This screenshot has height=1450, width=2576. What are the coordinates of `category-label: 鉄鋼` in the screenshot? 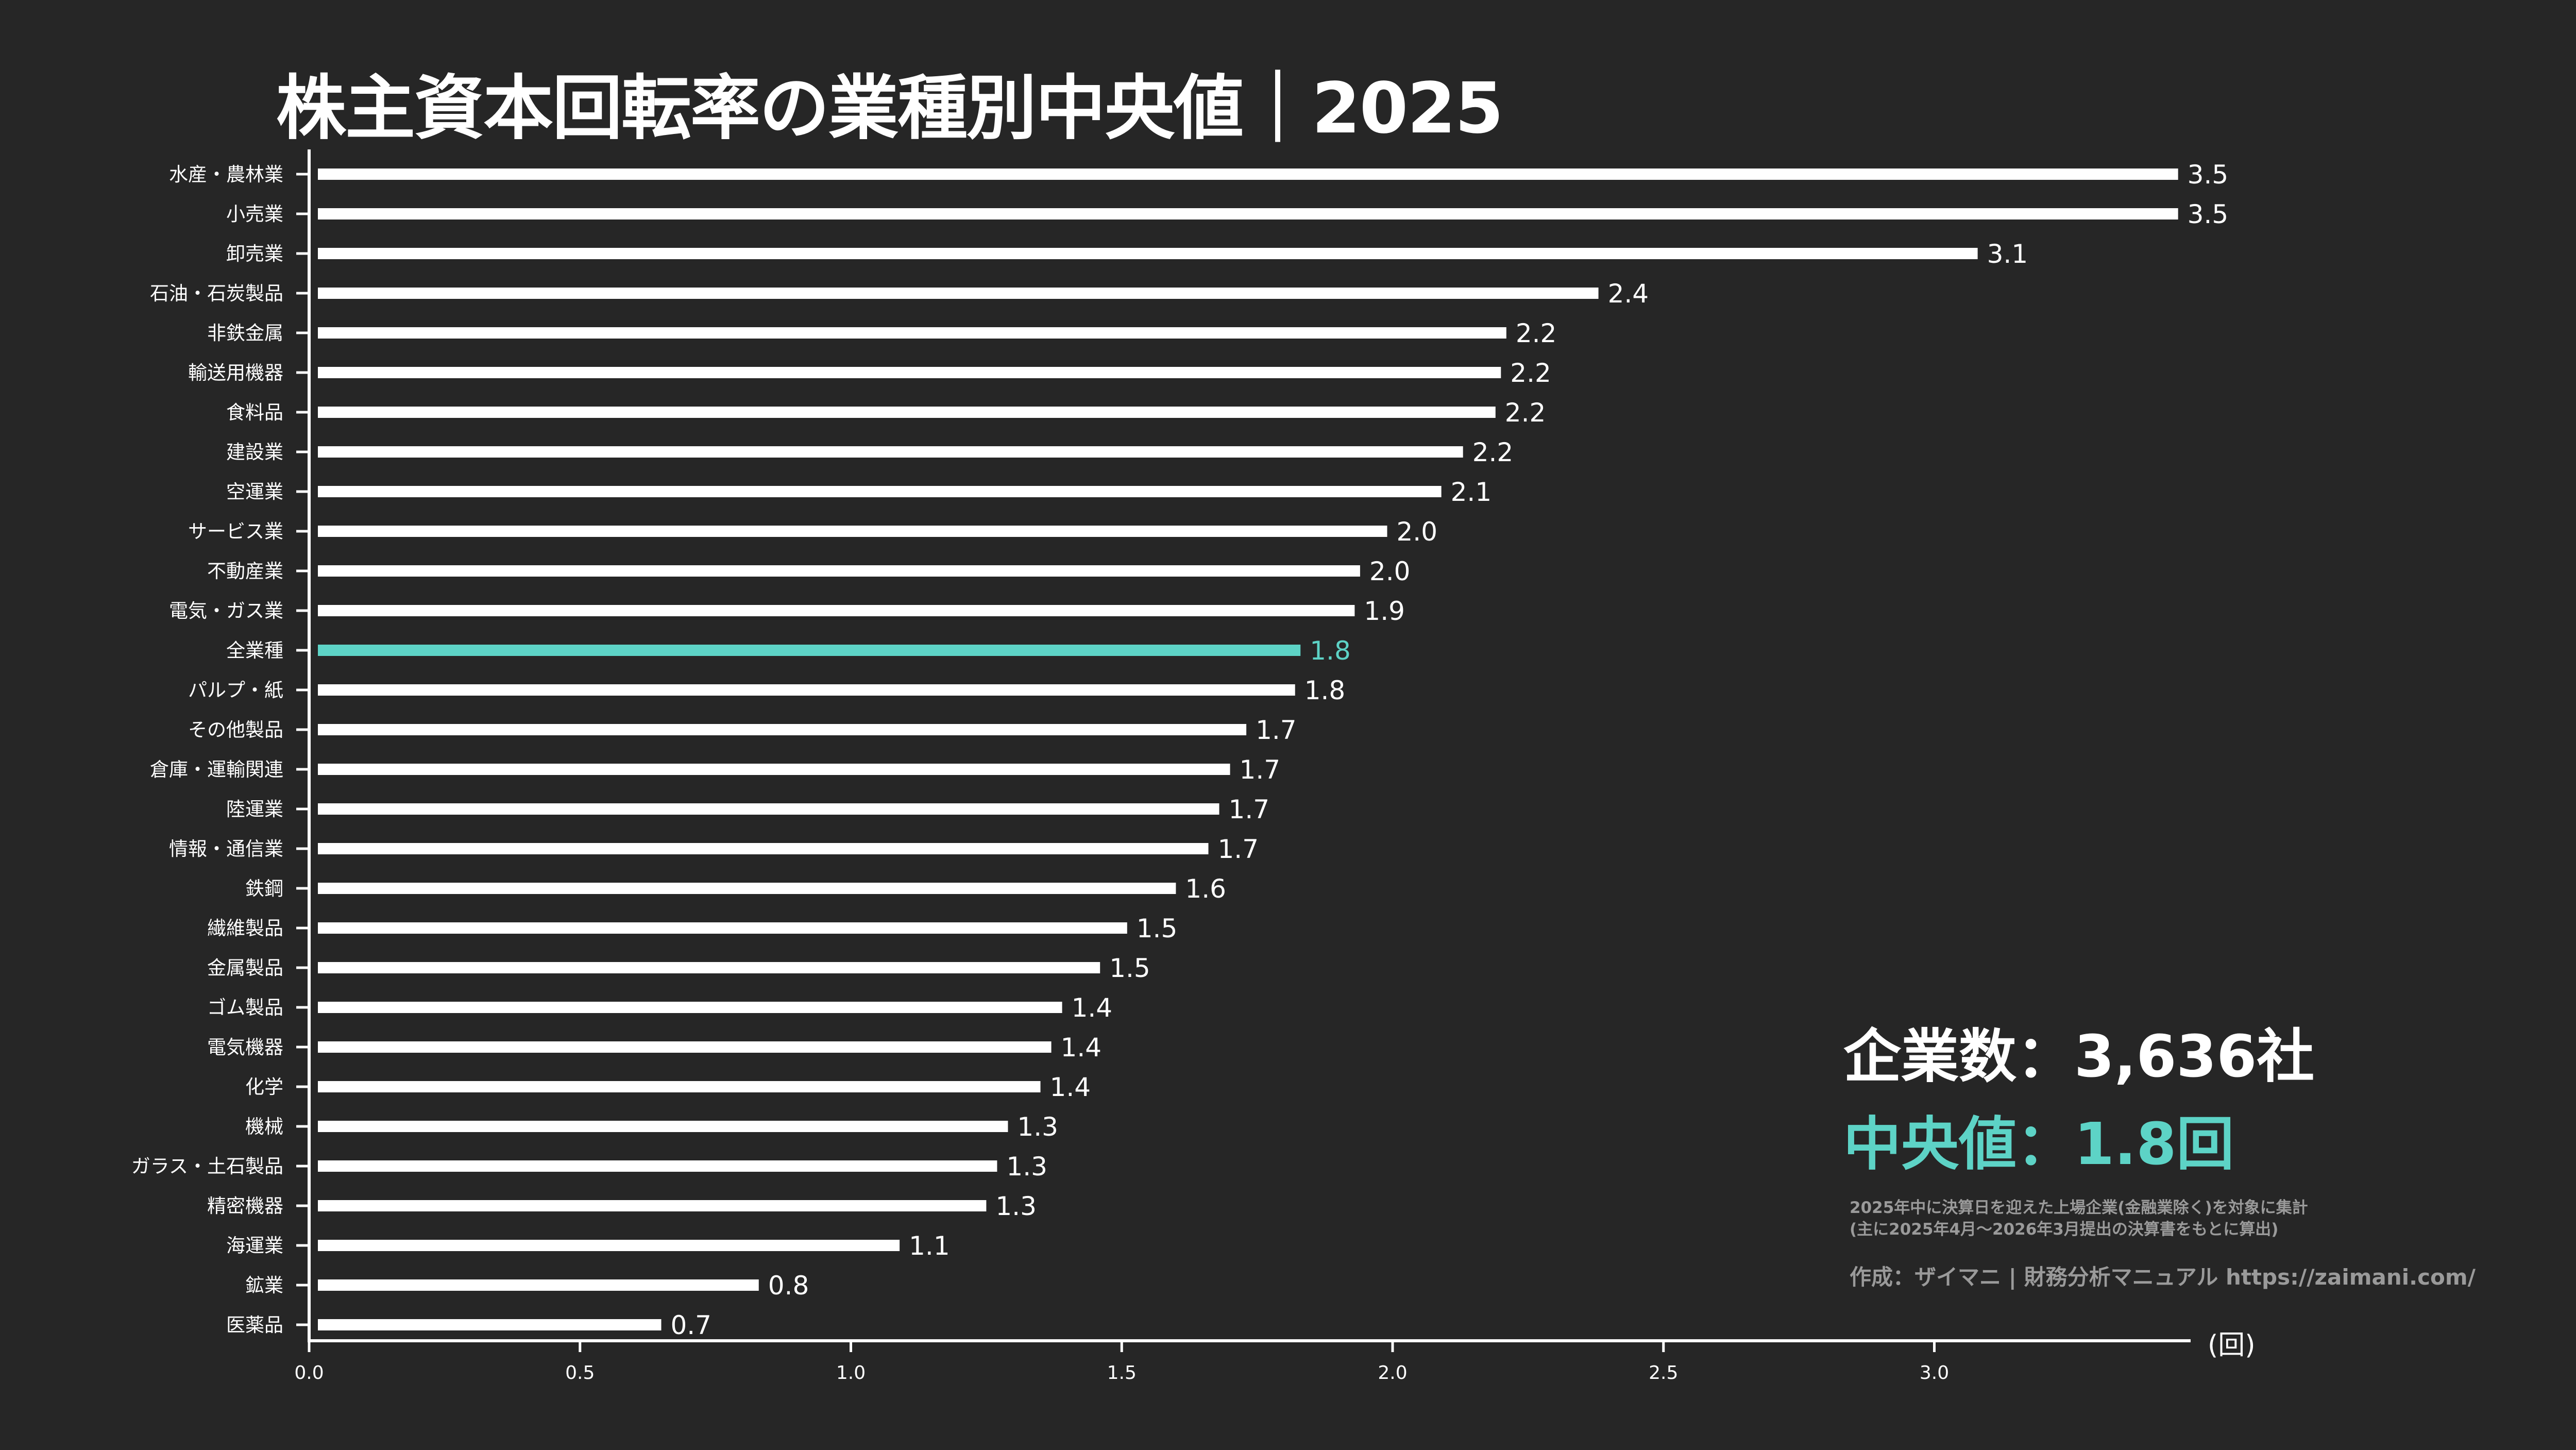 It's located at (264, 889).